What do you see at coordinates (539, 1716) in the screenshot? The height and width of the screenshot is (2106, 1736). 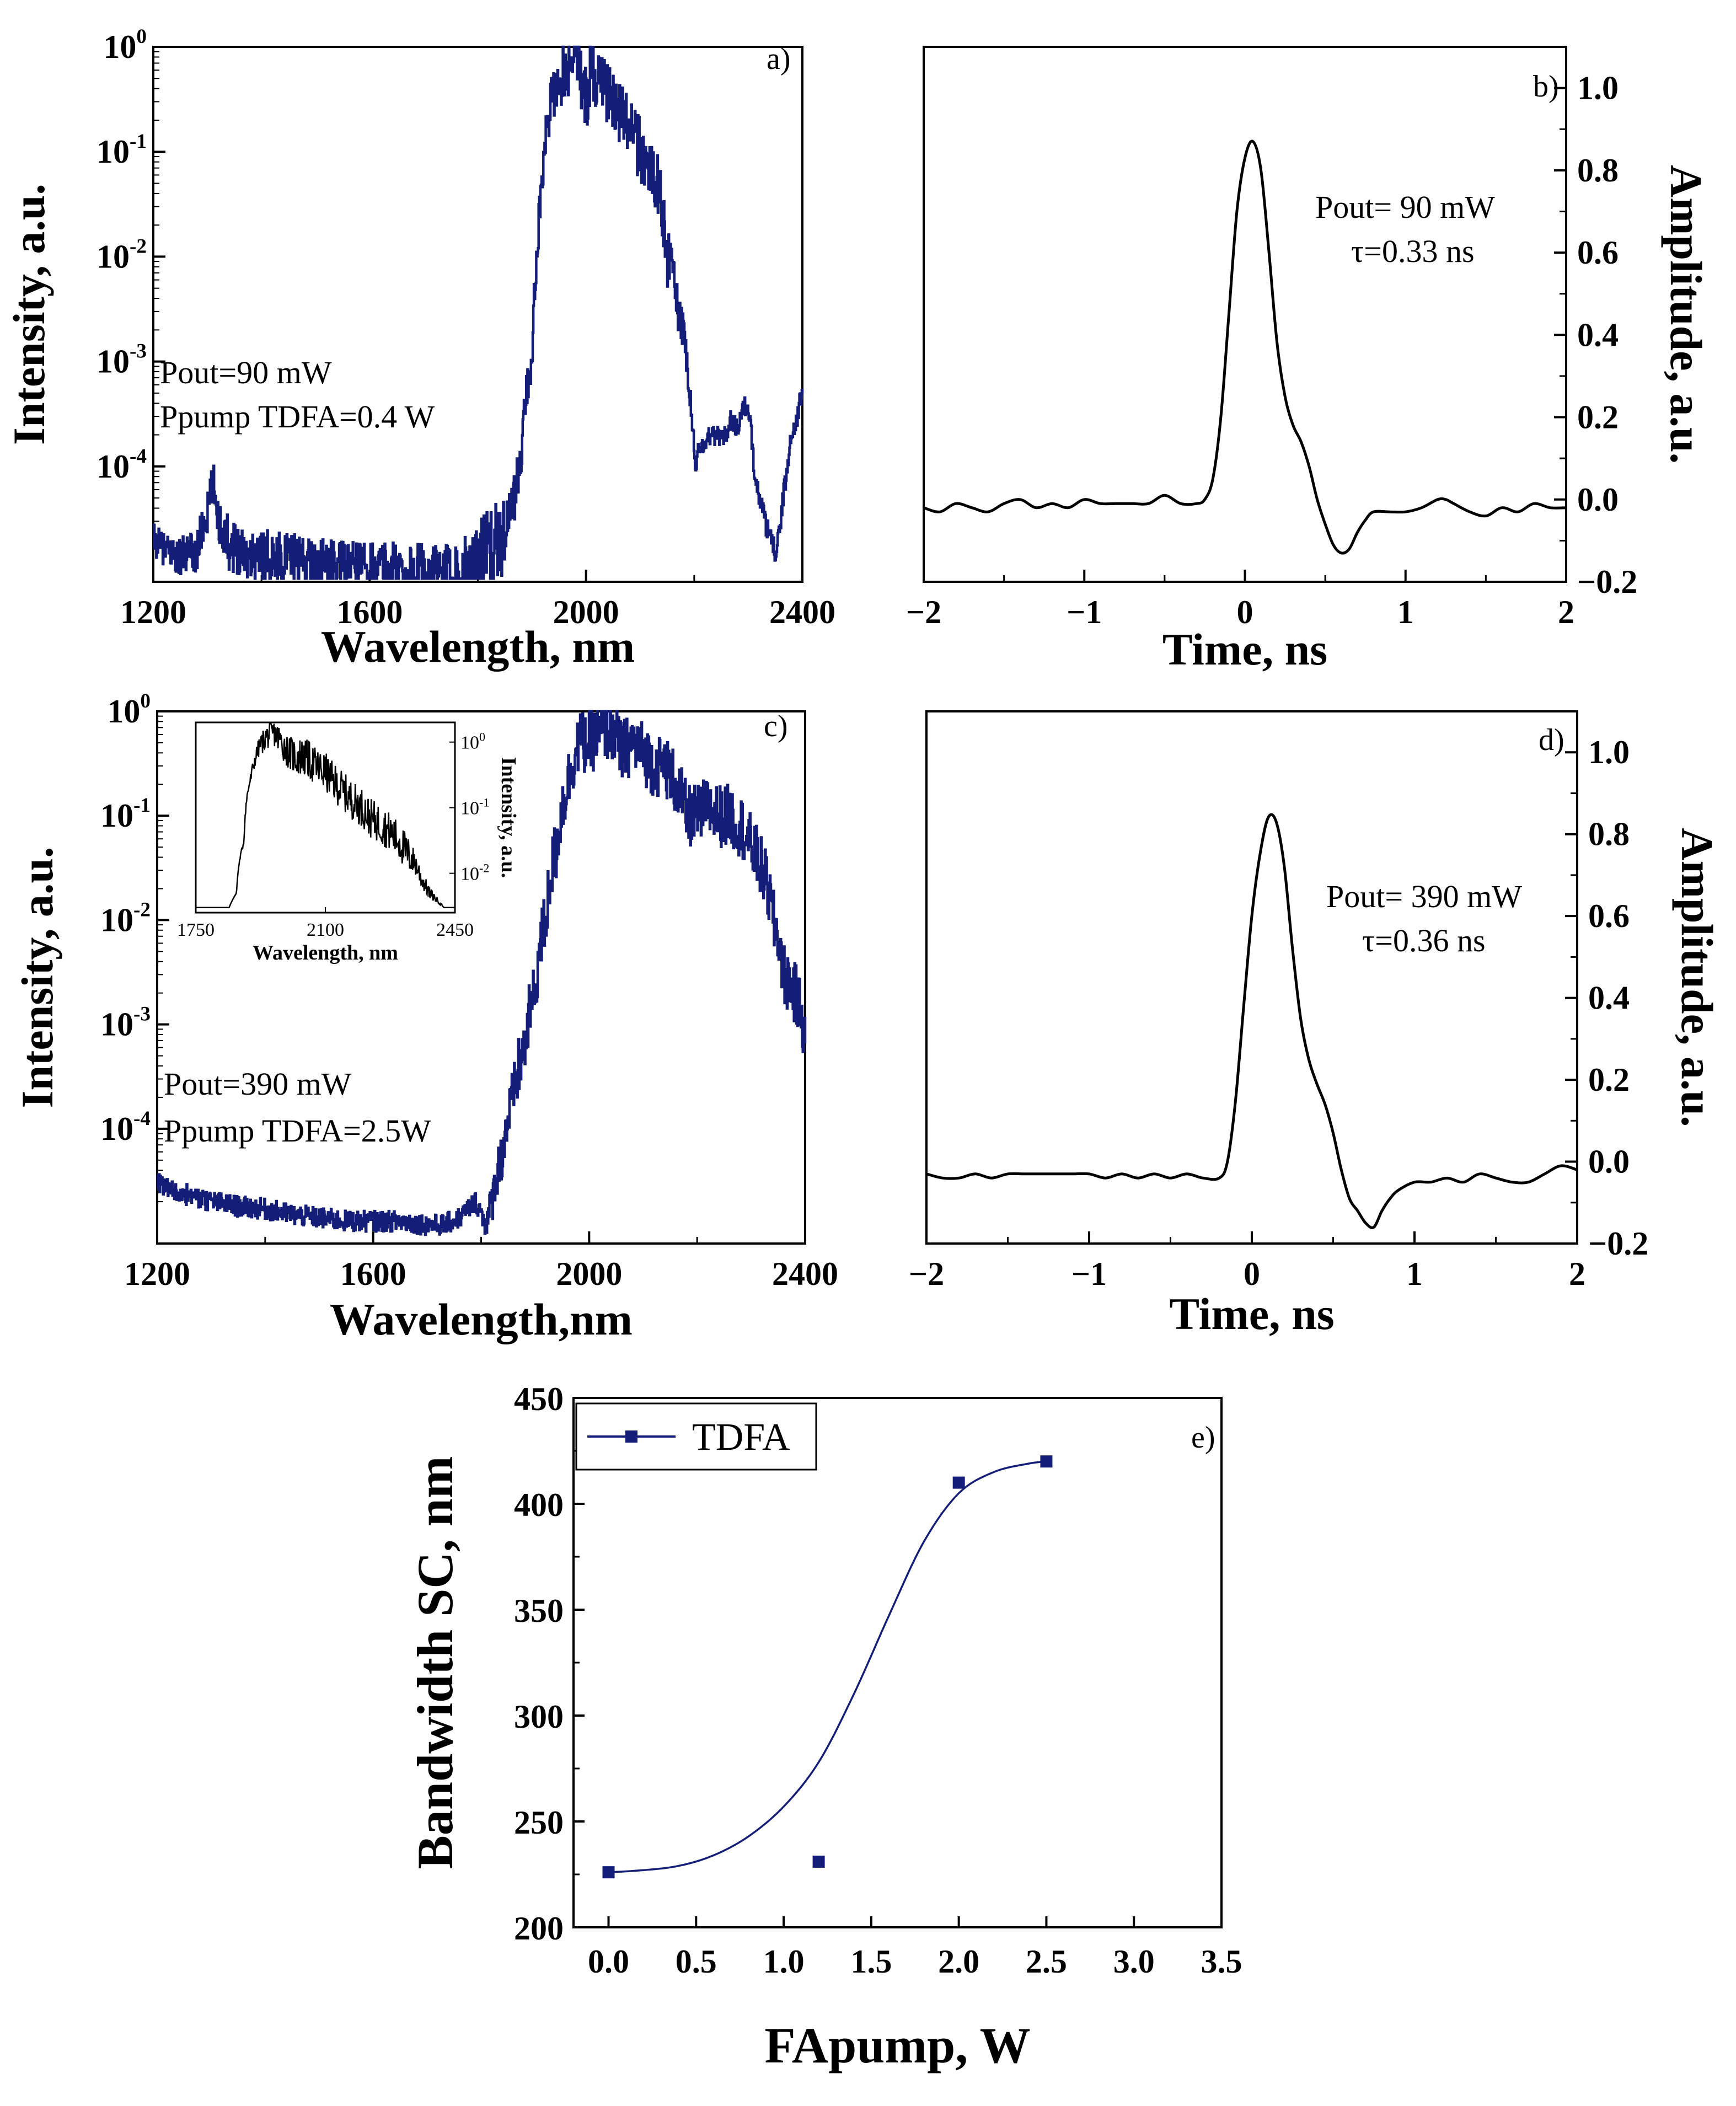 I see `y-tick-label: 300` at bounding box center [539, 1716].